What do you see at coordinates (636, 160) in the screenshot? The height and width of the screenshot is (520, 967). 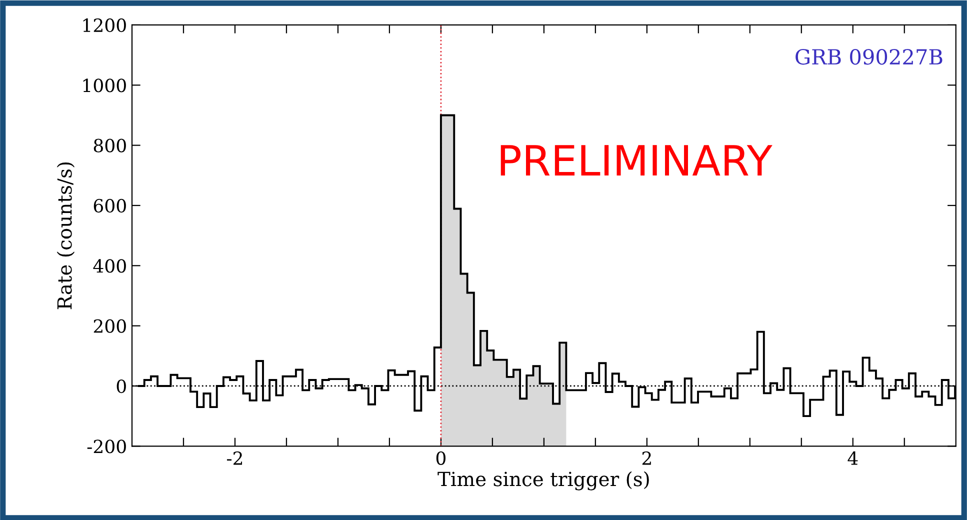 I see `annotation: PRELIMINARY` at bounding box center [636, 160].